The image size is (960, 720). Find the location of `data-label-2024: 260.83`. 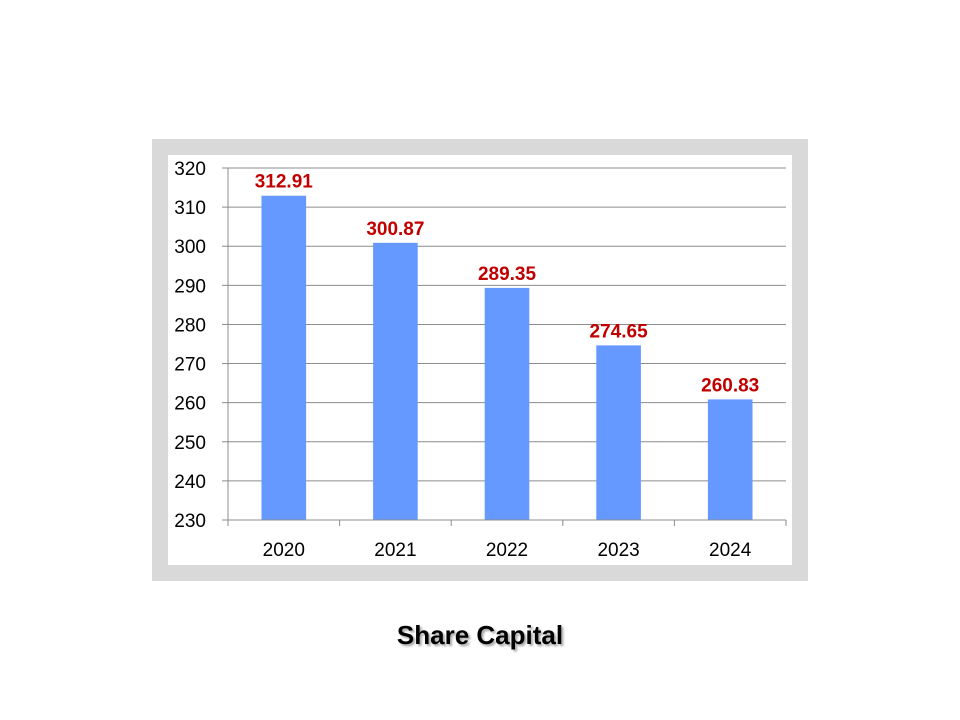

data-label-2024: 260.83 is located at coordinates (730, 385).